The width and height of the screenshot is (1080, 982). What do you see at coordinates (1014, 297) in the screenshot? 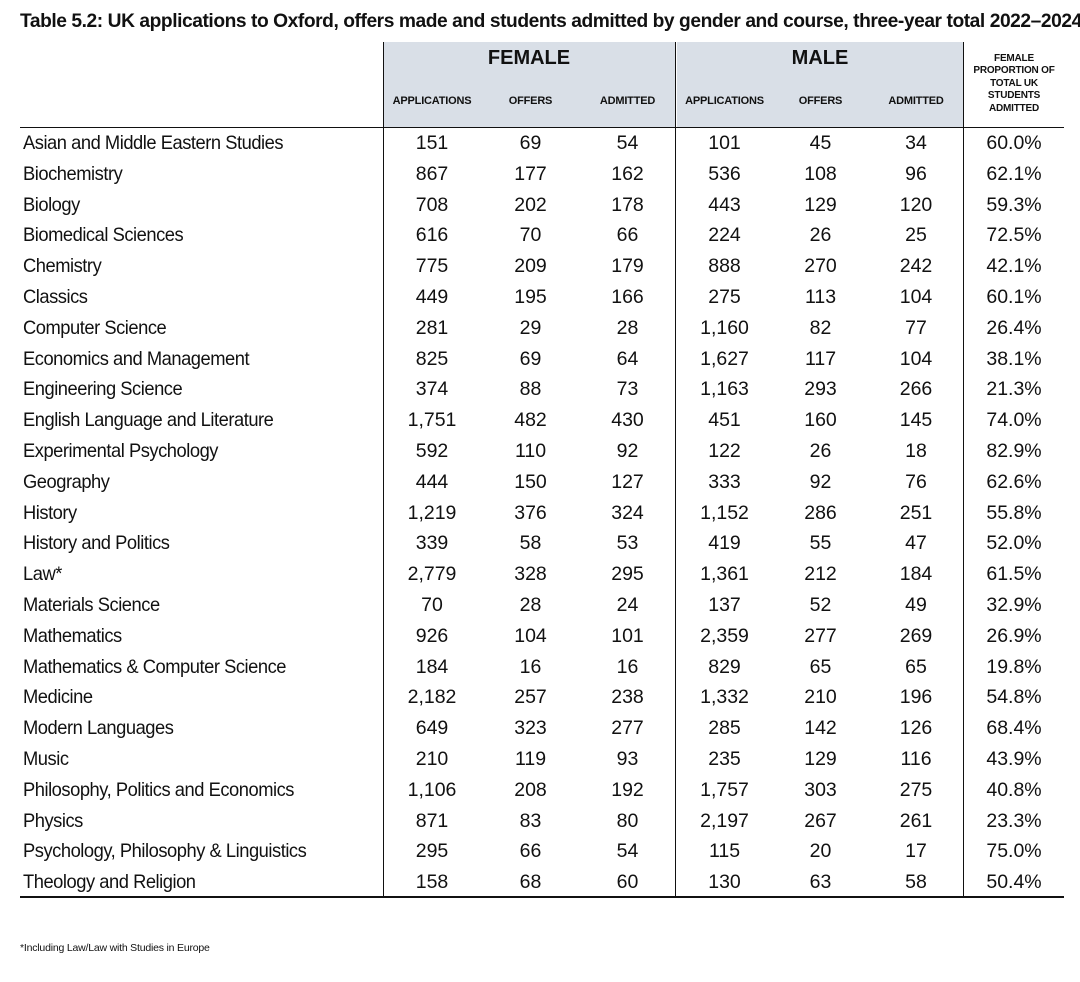
I see `female-proportion-cell: 60.1%` at bounding box center [1014, 297].